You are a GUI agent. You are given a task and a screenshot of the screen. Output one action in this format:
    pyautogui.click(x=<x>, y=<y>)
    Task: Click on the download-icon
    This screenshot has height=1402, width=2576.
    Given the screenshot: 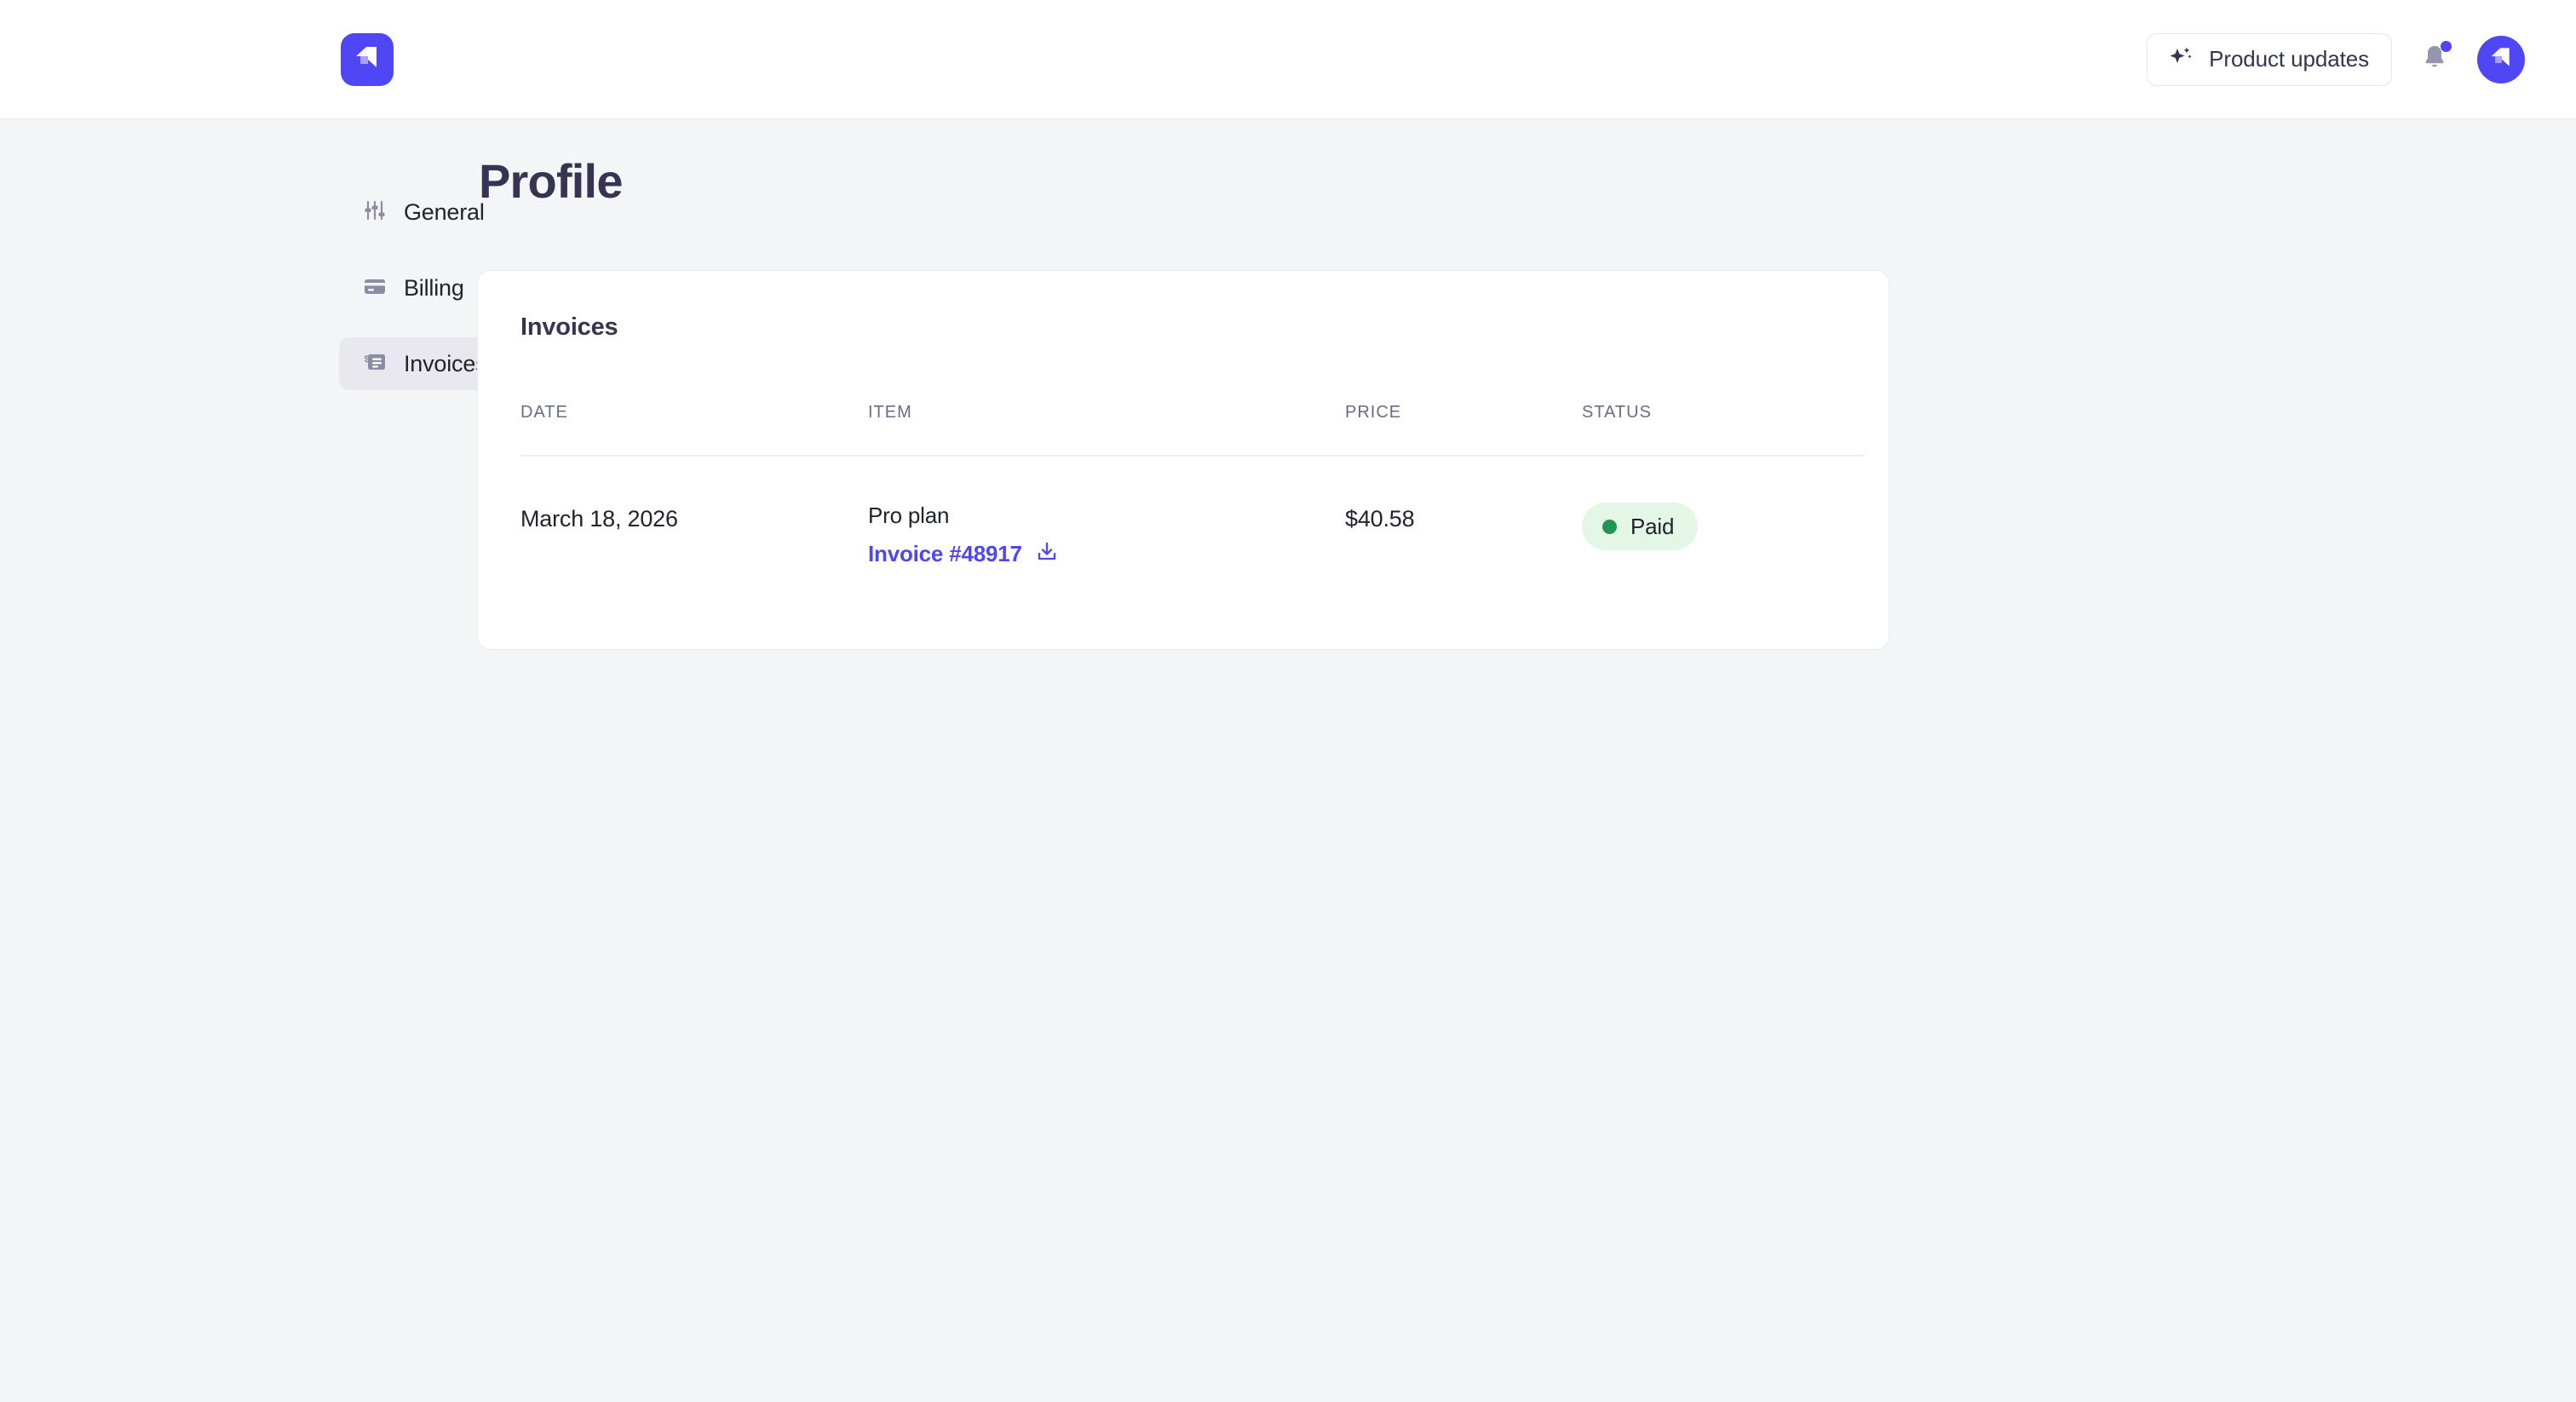 What is the action you would take?
    pyautogui.click(x=1047, y=554)
    